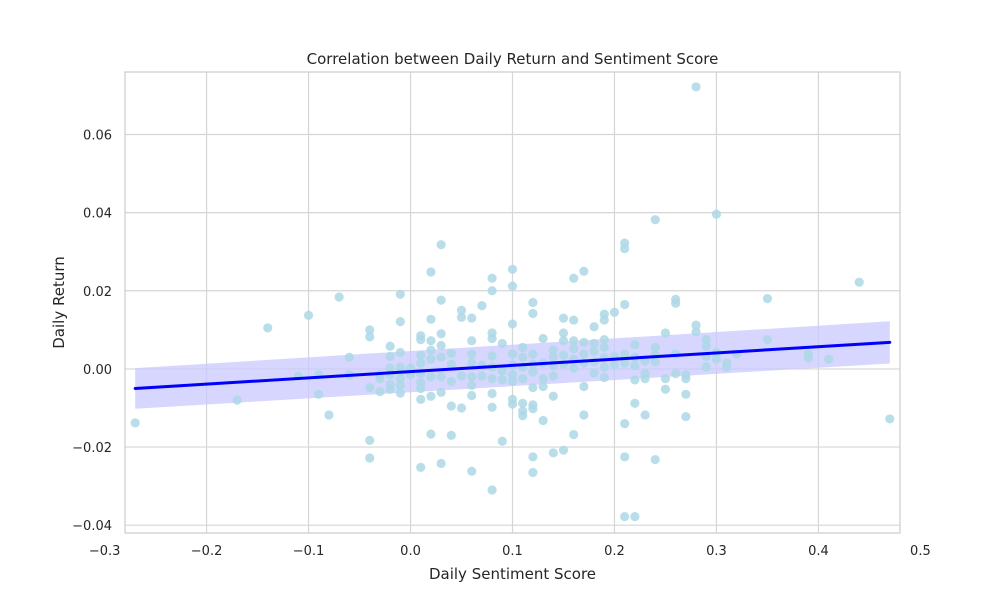  I want to click on x-tick-label: 0.2, so click(614, 551).